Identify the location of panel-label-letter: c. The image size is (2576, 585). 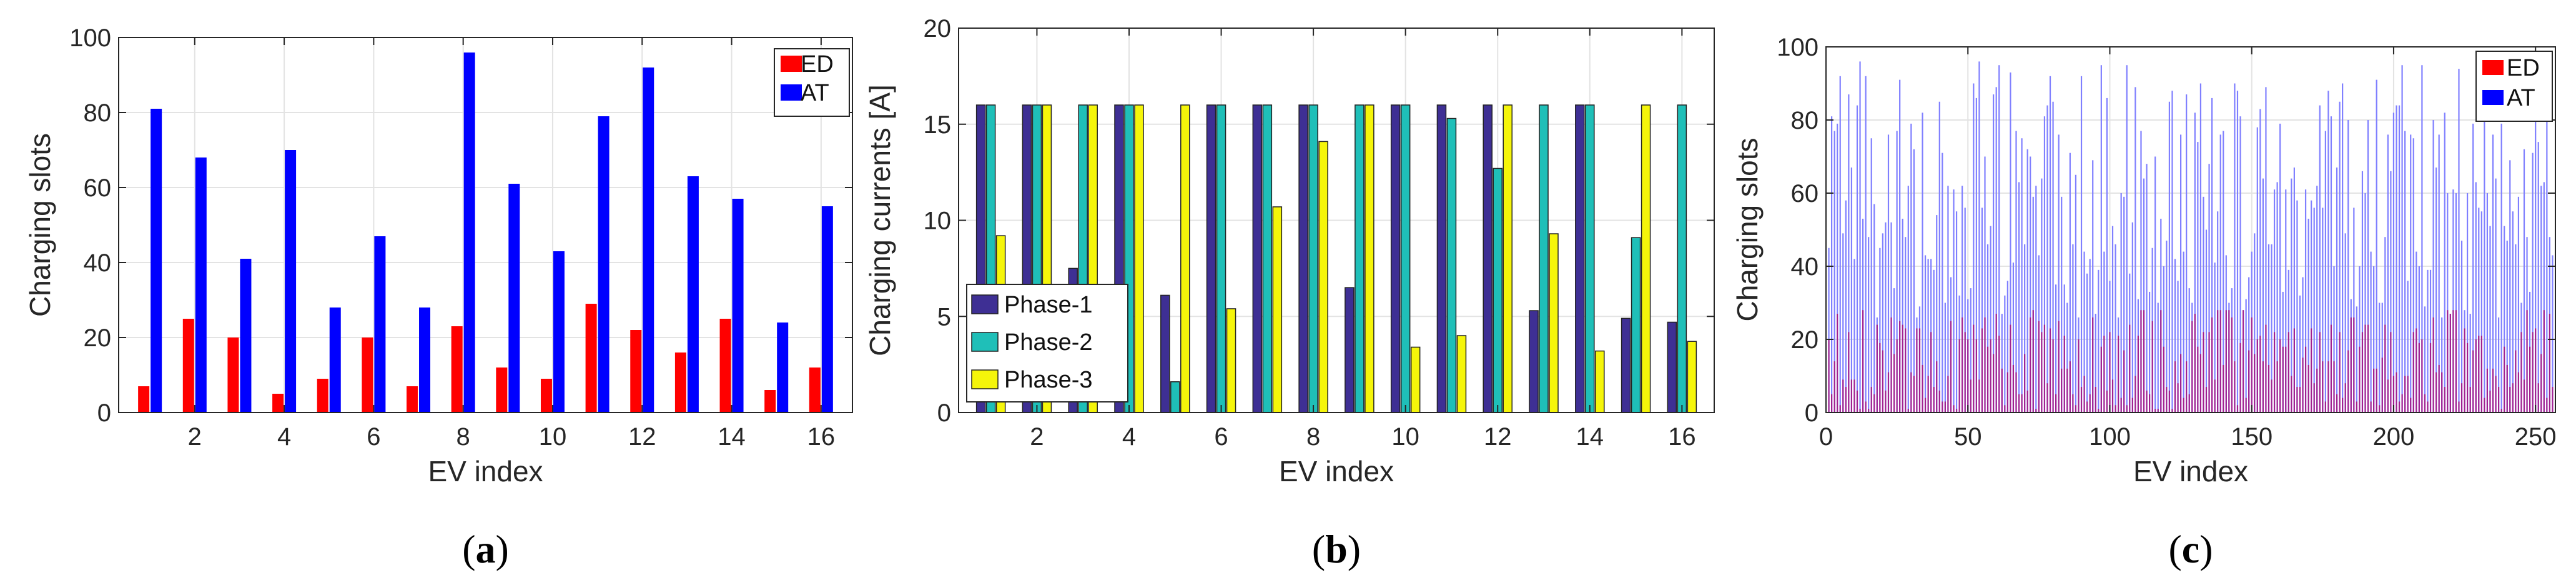
(2190, 549).